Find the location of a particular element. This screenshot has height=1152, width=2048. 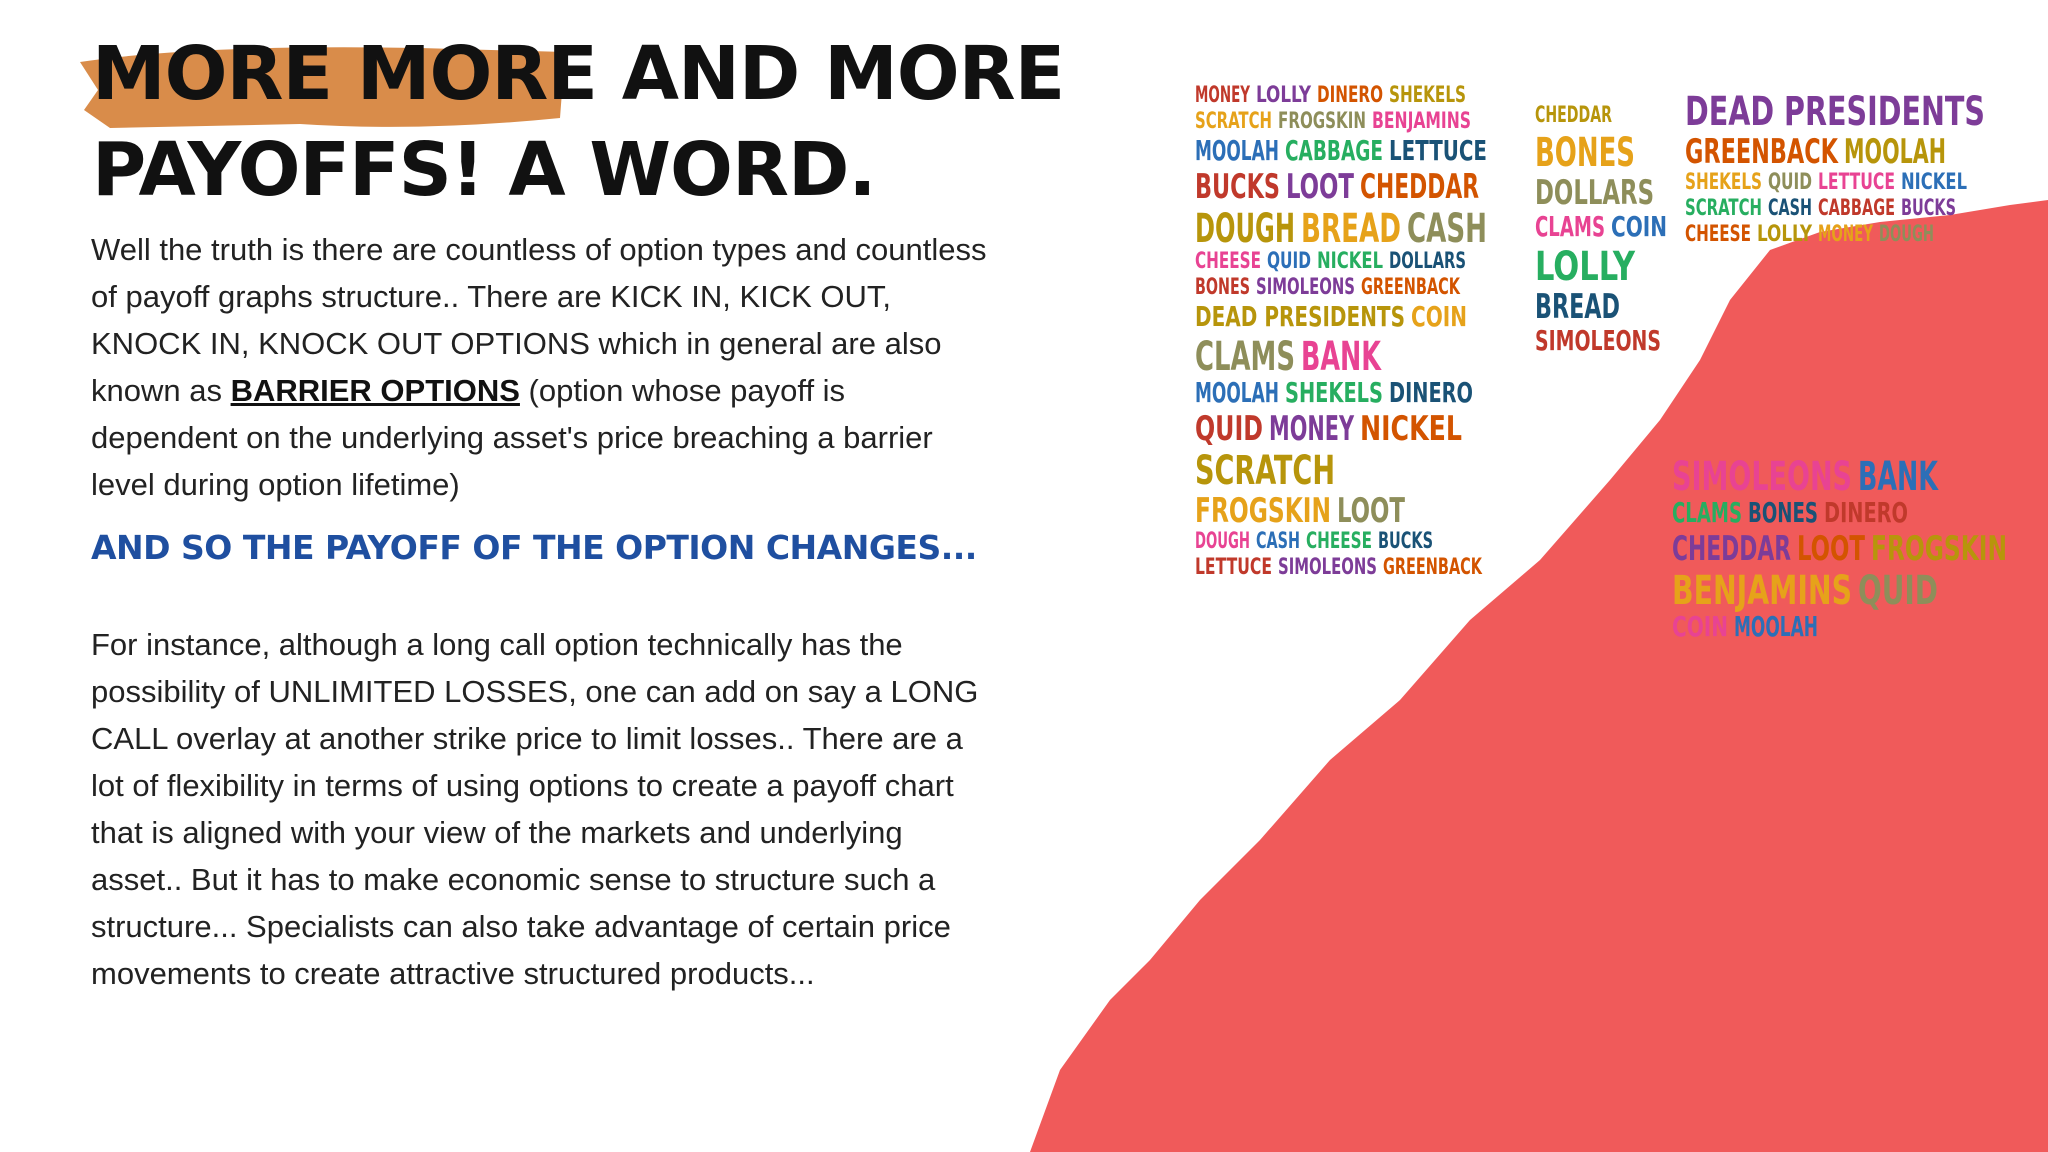

title-highlight: MORE MORE is located at coordinates (345, 74).